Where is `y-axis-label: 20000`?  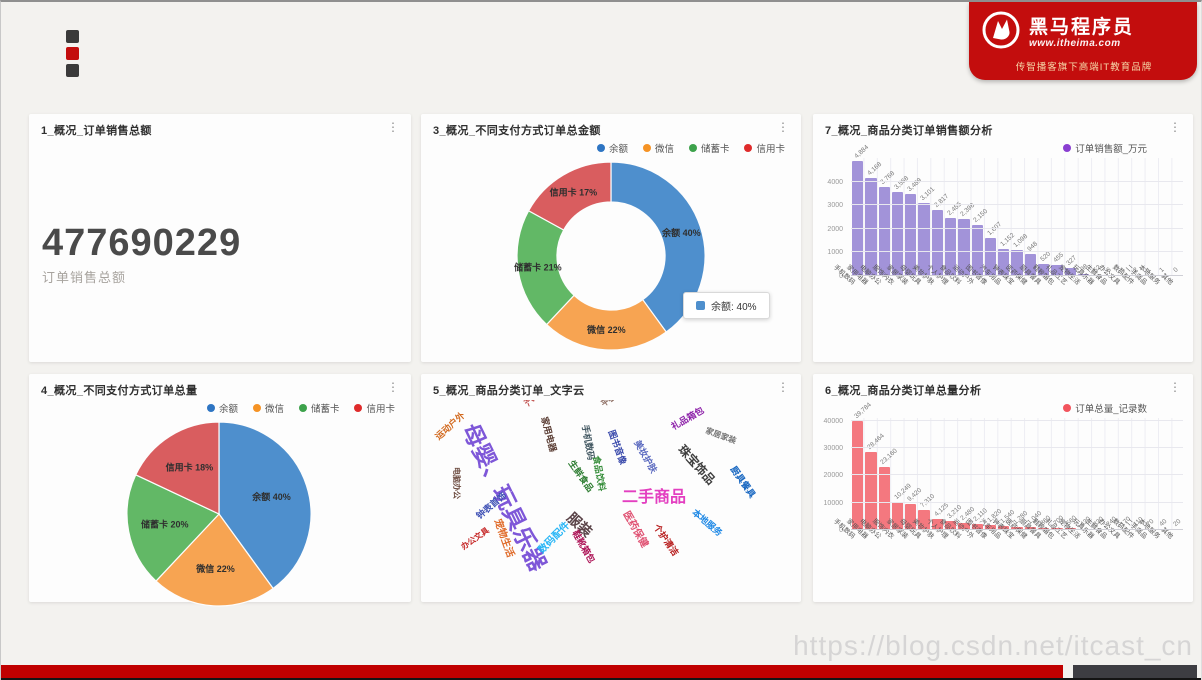
y-axis-label: 20000 is located at coordinates (833, 476).